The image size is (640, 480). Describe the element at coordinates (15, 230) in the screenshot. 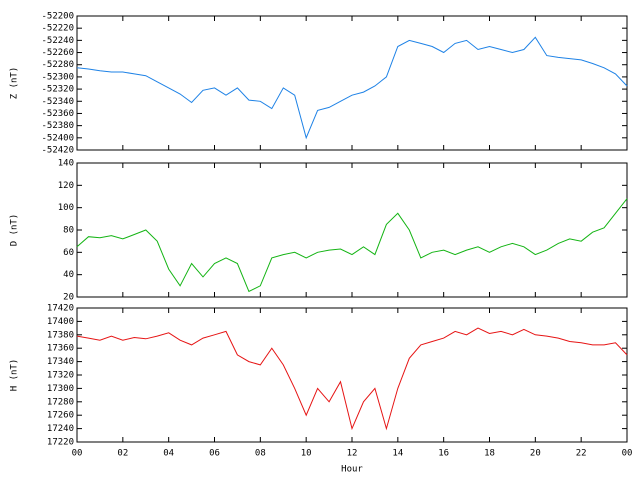

I see `y-axis-label: D (nT)` at that location.